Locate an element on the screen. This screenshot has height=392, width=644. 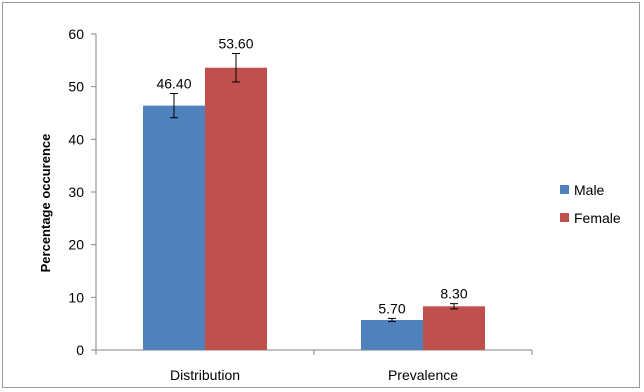
bar-male-distribution is located at coordinates (174, 227).